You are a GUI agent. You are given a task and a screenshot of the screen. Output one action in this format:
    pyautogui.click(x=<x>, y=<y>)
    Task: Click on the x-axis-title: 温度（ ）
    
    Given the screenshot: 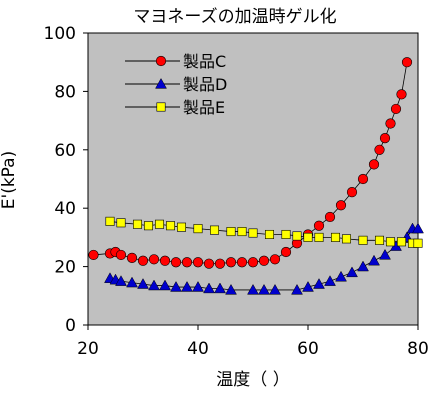 What is the action you would take?
    pyautogui.click(x=252, y=380)
    